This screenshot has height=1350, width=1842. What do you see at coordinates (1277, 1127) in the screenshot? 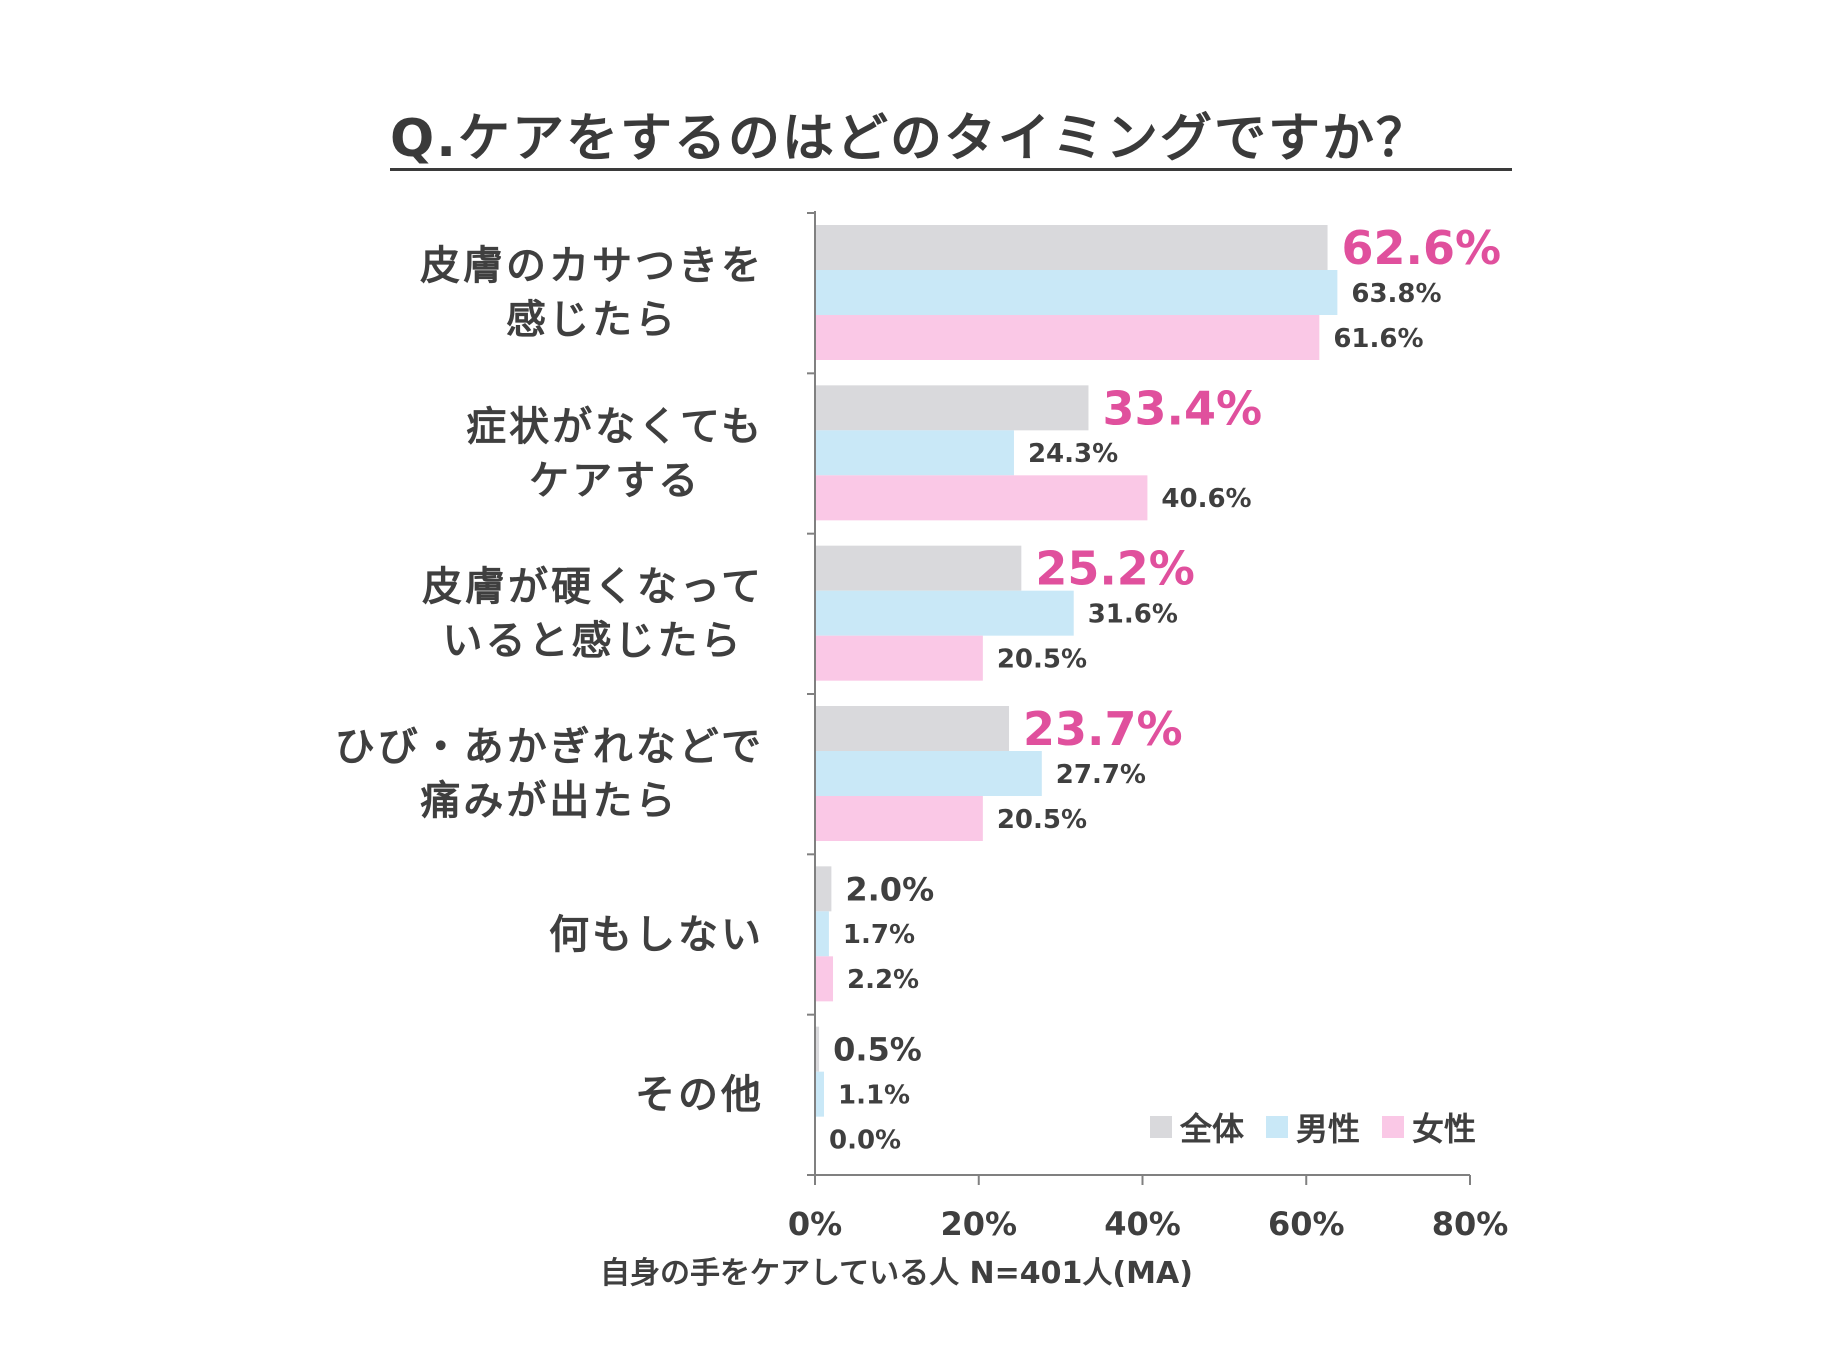
I see `legend-swatch-male` at bounding box center [1277, 1127].